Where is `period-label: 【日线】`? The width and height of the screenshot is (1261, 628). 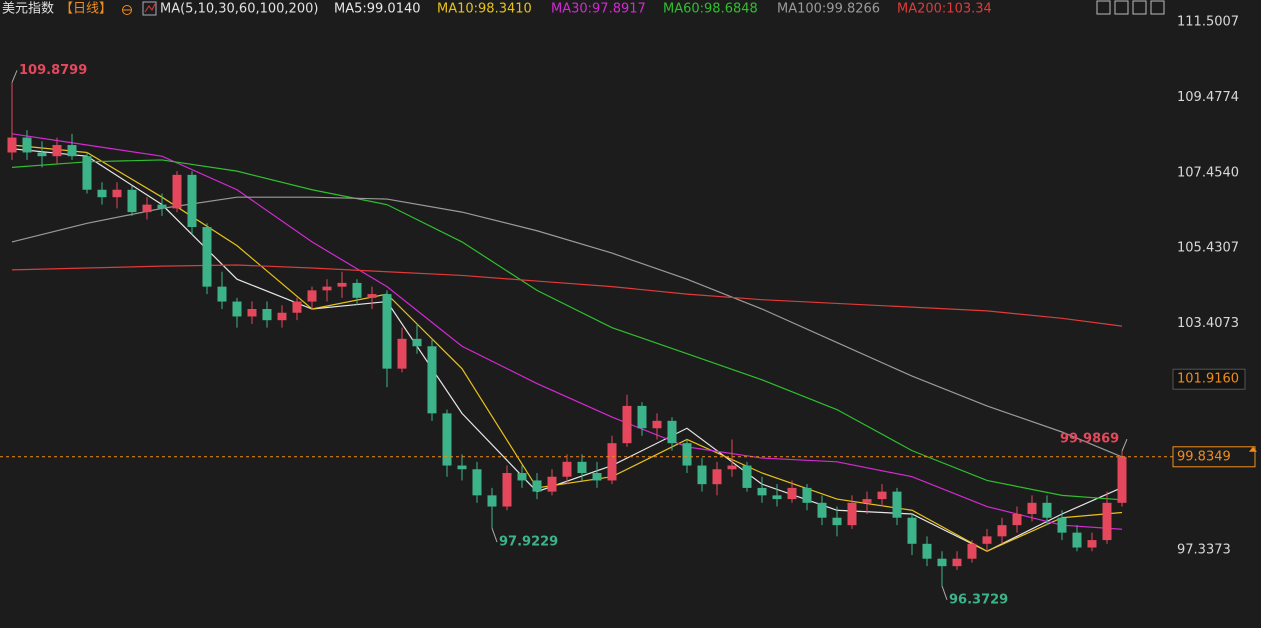
period-label: 【日线】 is located at coordinates (86, 9).